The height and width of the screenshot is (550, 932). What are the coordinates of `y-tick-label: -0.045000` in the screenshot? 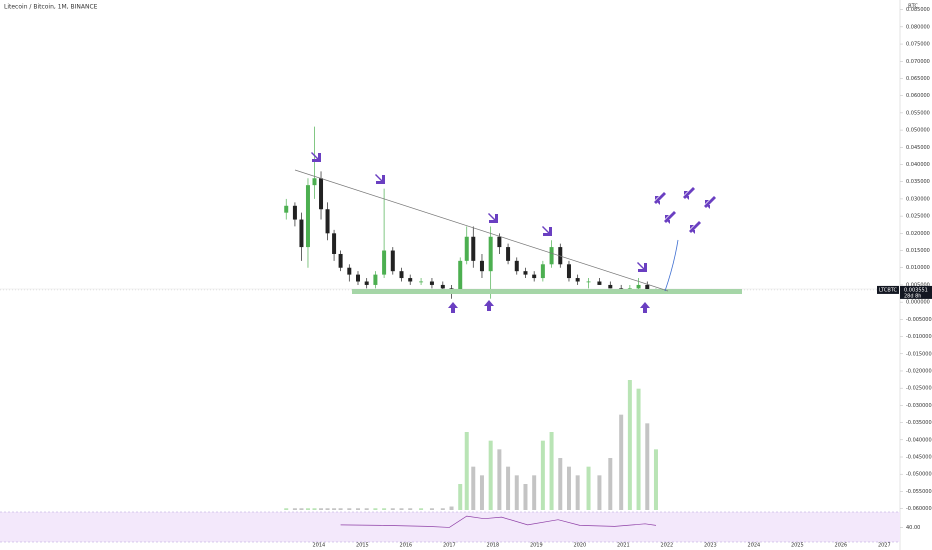 It's located at (919, 458).